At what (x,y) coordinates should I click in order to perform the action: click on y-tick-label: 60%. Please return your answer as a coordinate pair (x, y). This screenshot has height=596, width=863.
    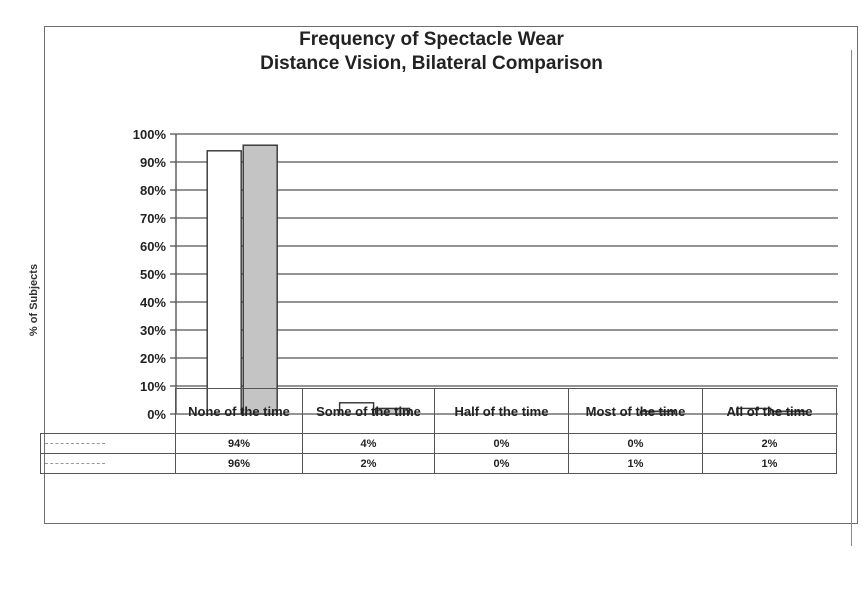
    Looking at the image, I should click on (153, 246).